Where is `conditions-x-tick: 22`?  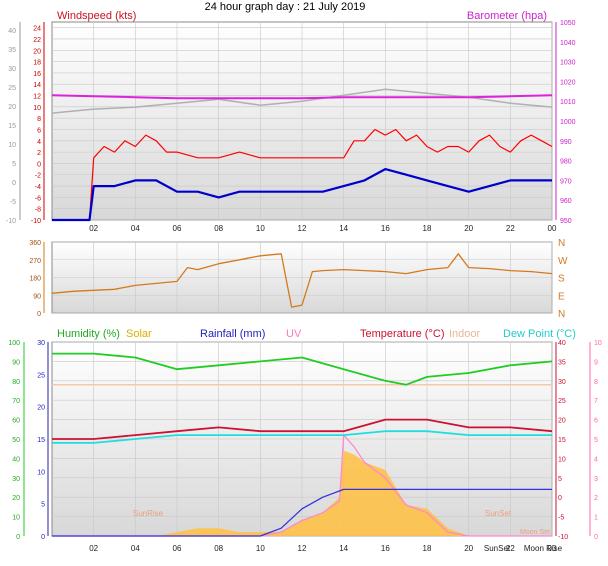 conditions-x-tick: 22 is located at coordinates (510, 548).